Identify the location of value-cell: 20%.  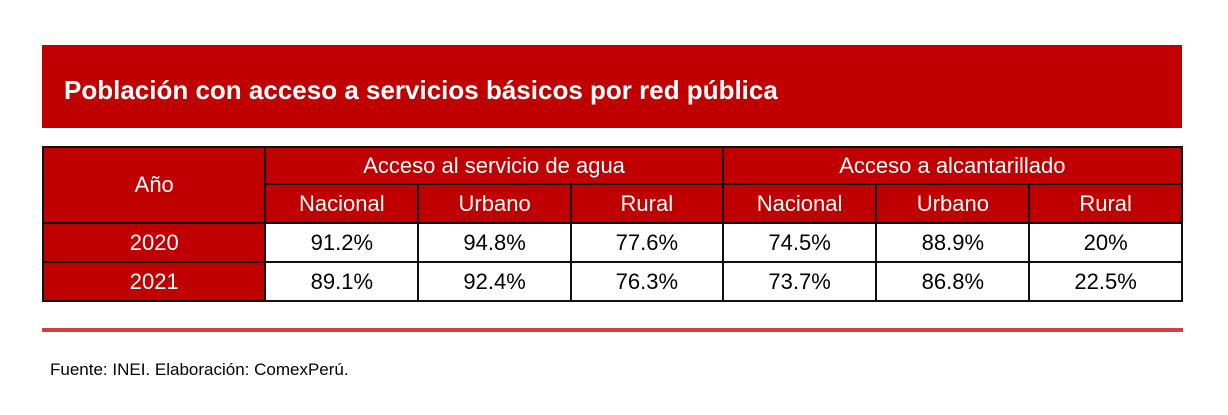
(1105, 242).